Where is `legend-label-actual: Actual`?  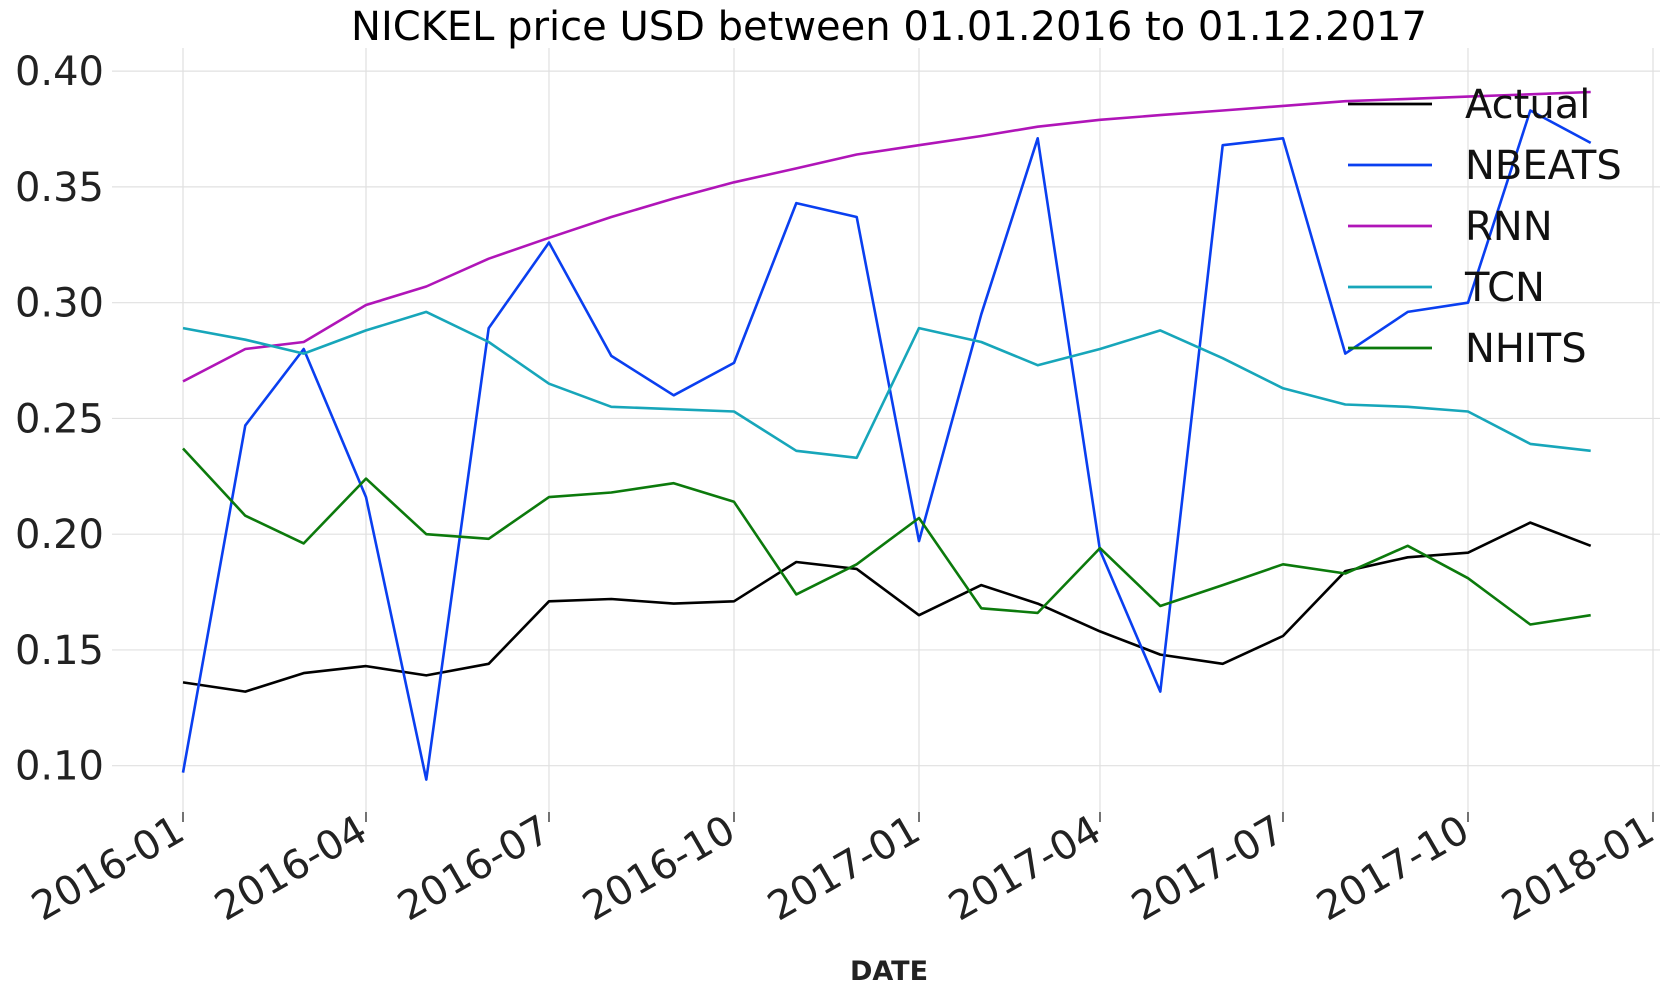
legend-label-actual: Actual is located at coordinates (1527, 105).